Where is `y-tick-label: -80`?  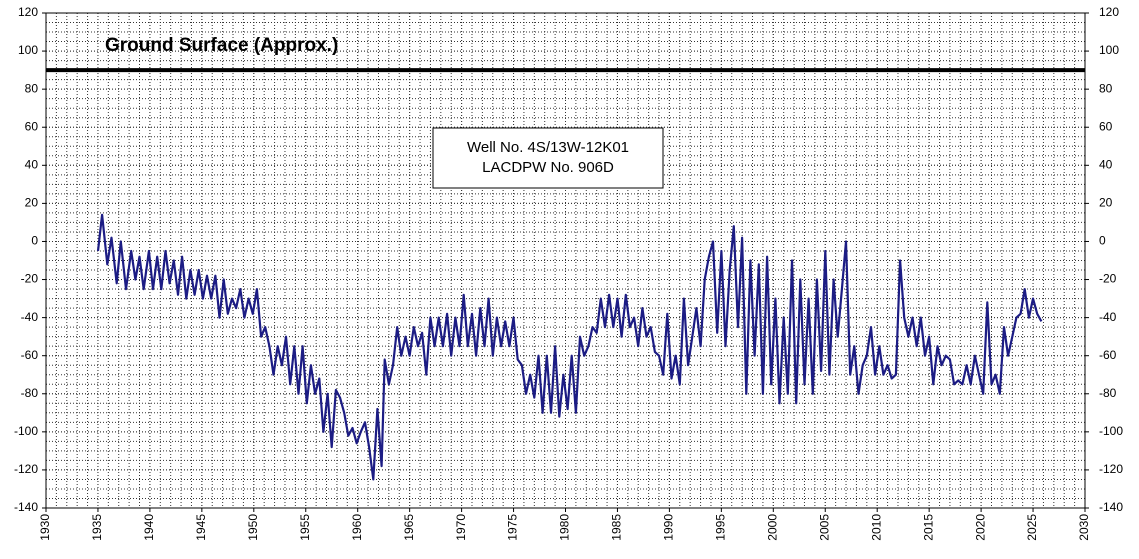
y-tick-label: -80 is located at coordinates (30, 393).